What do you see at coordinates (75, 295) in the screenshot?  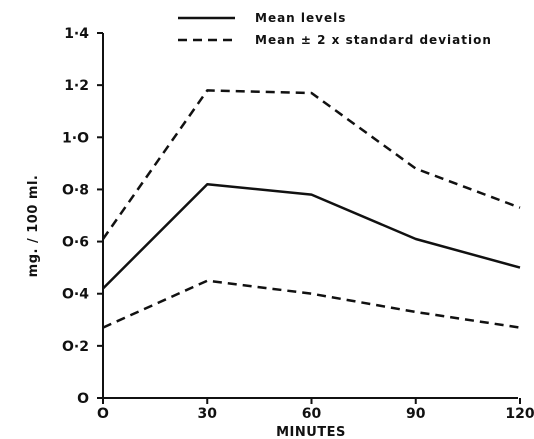 I see `y-tick-label: O·4` at bounding box center [75, 295].